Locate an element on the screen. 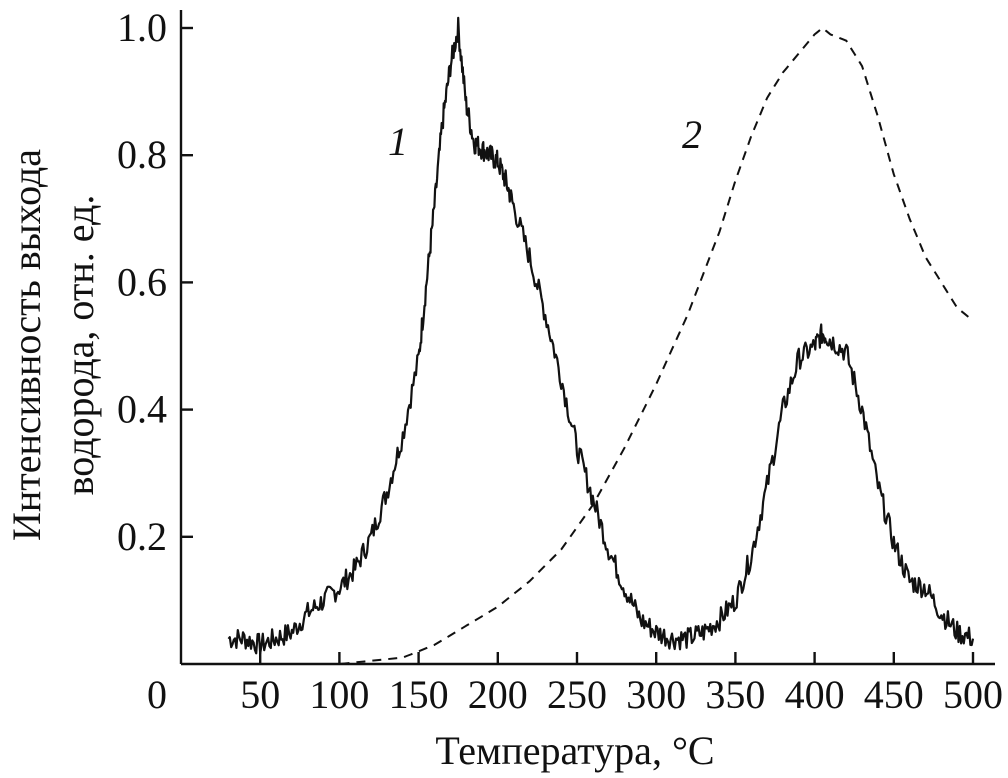 This screenshot has height=778, width=1008. x-tick-label: 50 is located at coordinates (260, 694).